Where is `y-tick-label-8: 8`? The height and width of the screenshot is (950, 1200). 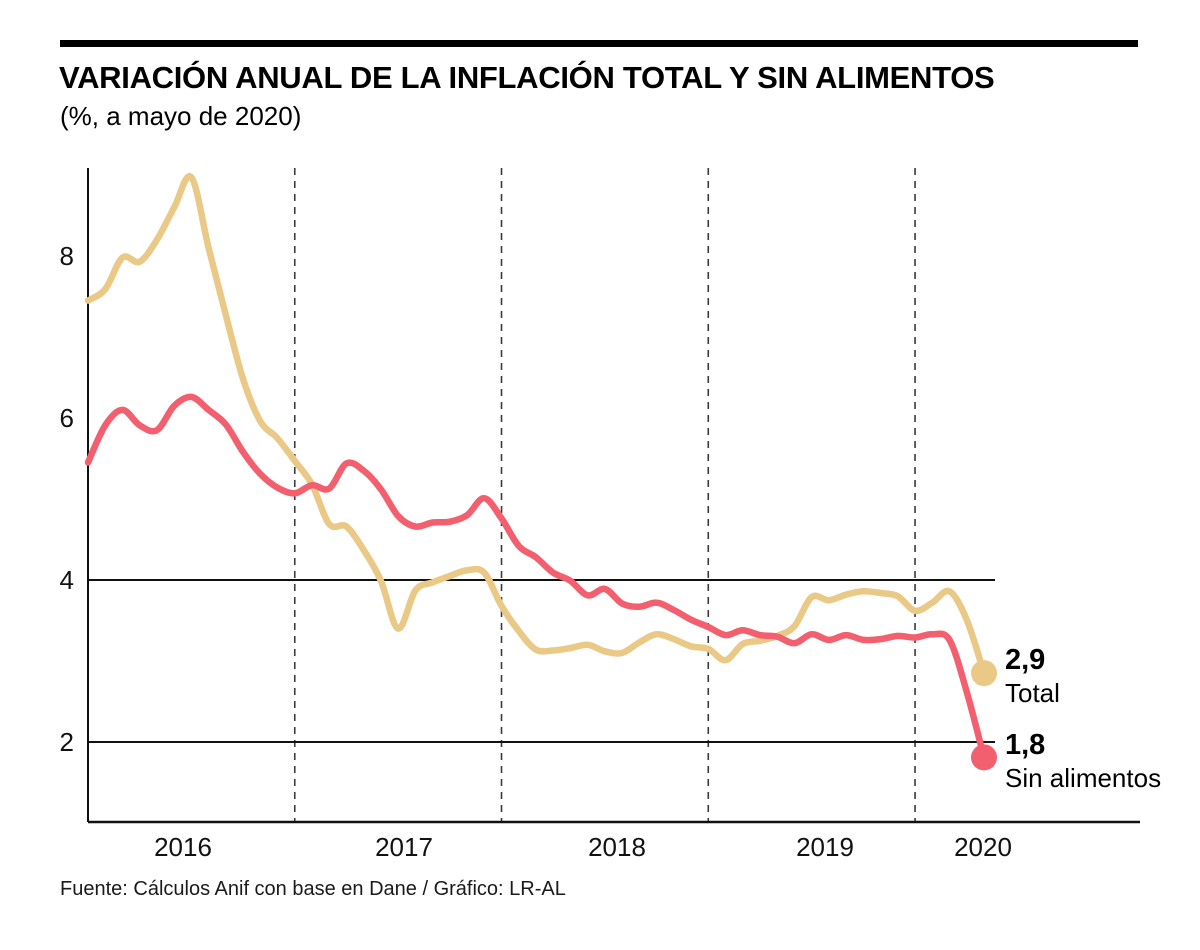 y-tick-label-8: 8 is located at coordinates (67, 256).